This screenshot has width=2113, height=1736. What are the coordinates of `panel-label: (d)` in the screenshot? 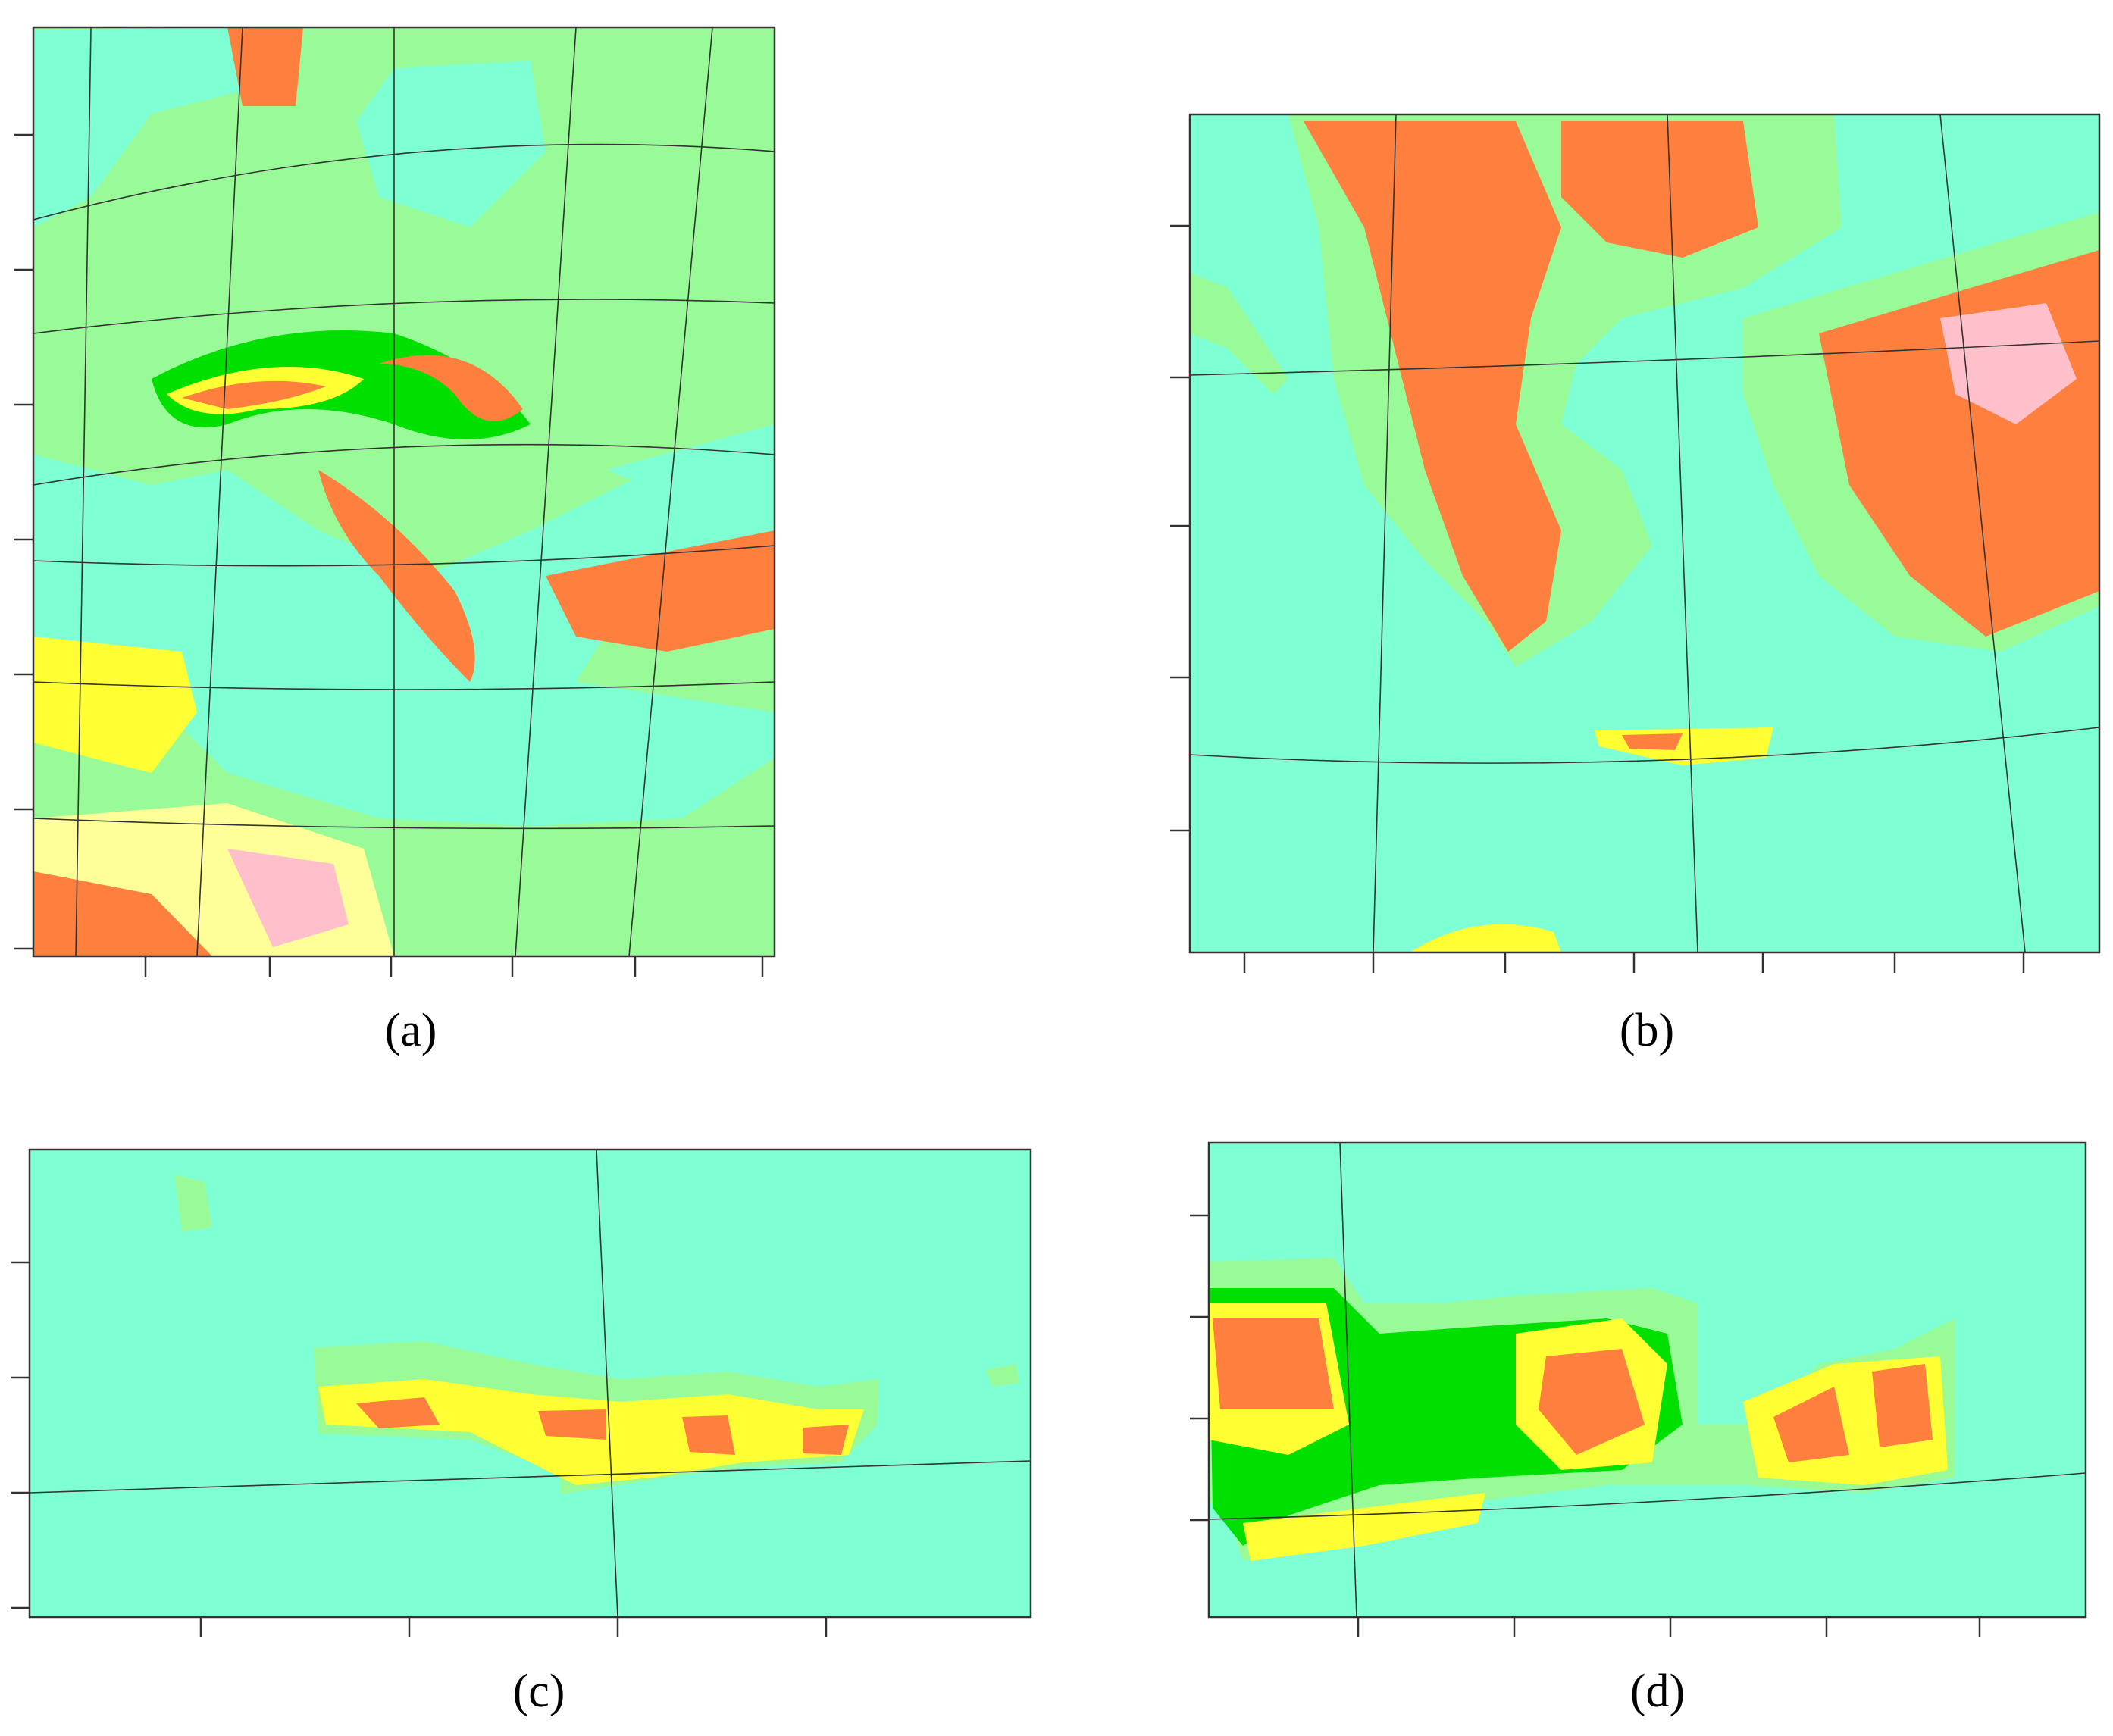 It's located at (1658, 1691).